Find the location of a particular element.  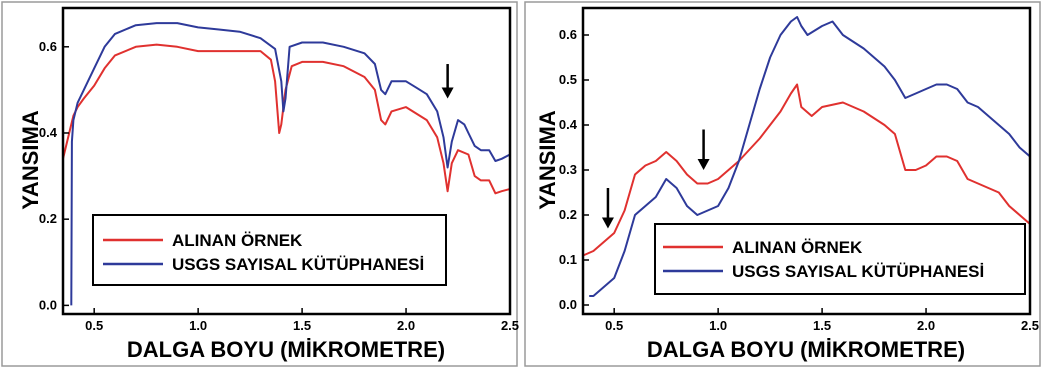

right-y-tick-label: 0.4 is located at coordinates (568, 124).